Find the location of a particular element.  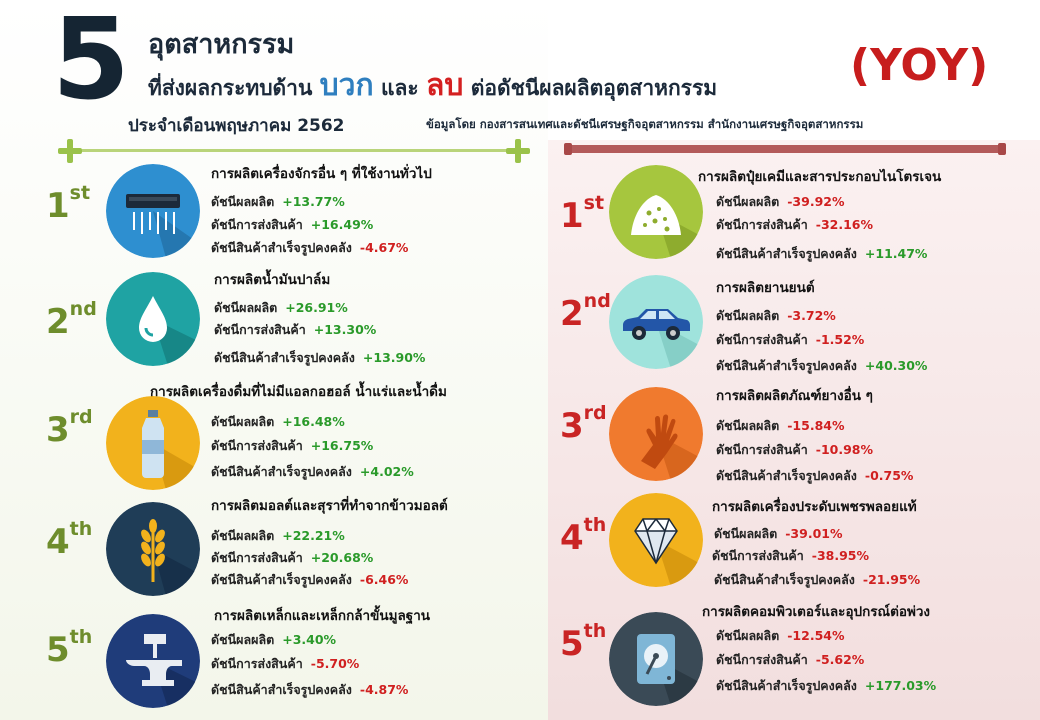

title-suffix: ต่อดัชนีผลผลิตอุตสาหกรรม is located at coordinates (594, 88).